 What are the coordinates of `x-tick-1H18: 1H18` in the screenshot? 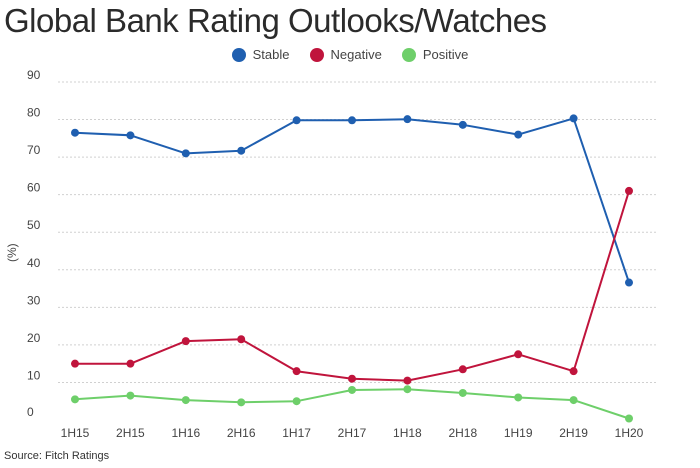 It's located at (407, 433).